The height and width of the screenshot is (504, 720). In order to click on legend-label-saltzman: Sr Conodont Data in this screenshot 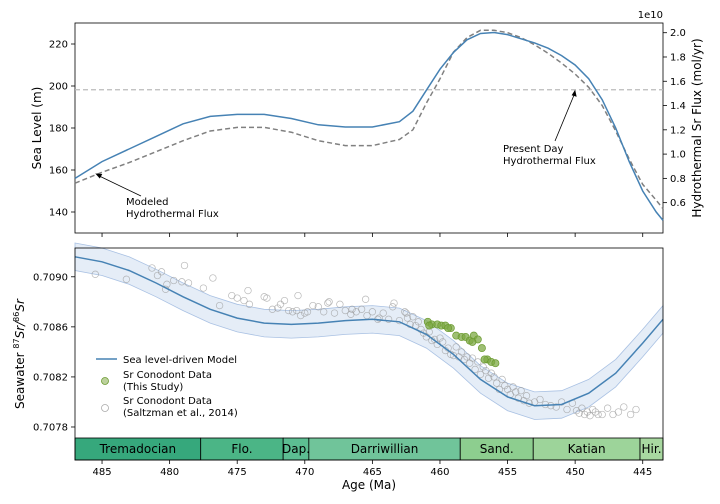, I will do `click(167, 401)`.